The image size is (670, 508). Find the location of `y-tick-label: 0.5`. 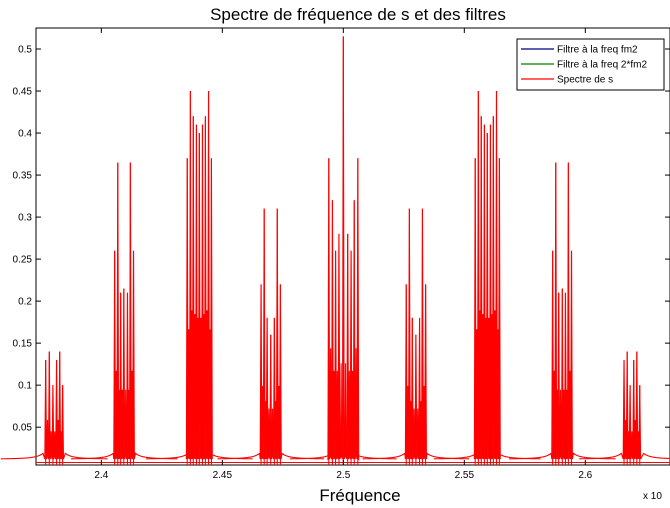

y-tick-label: 0.5 is located at coordinates (25, 50).